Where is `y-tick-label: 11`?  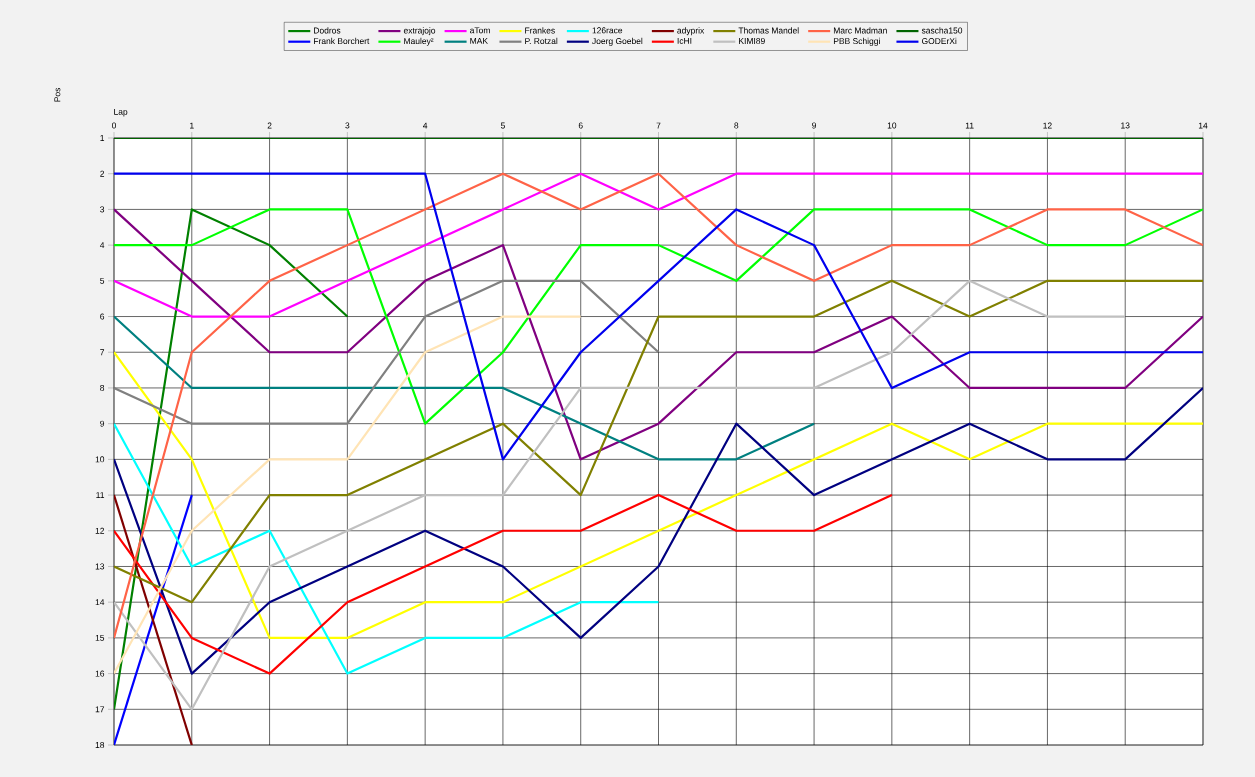
y-tick-label: 11 is located at coordinates (100, 495).